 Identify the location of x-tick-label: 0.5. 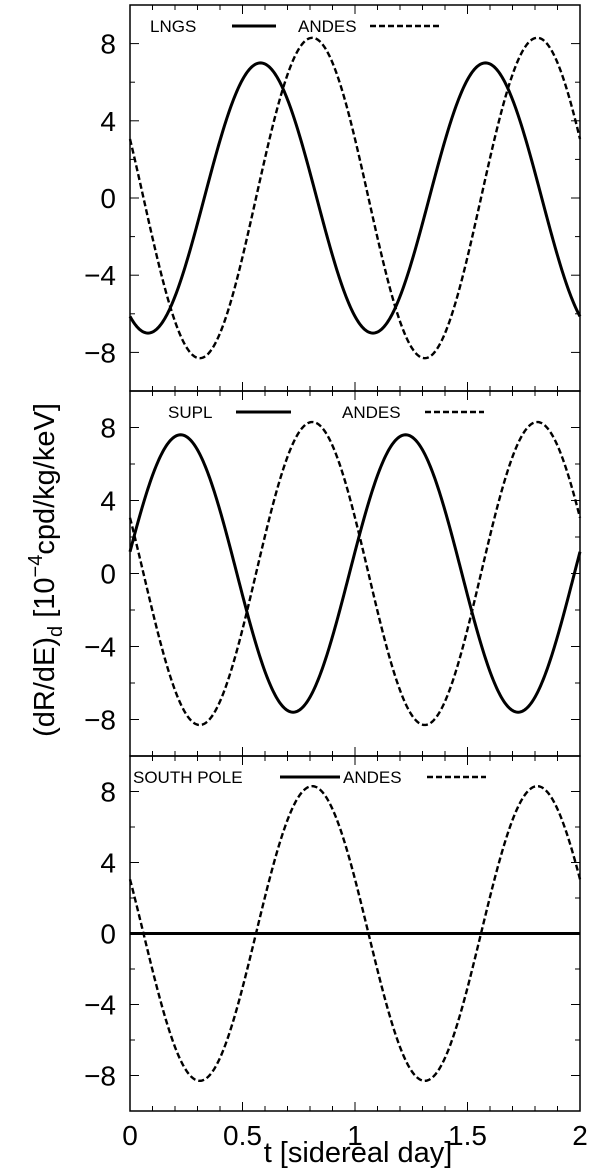
(242, 1135).